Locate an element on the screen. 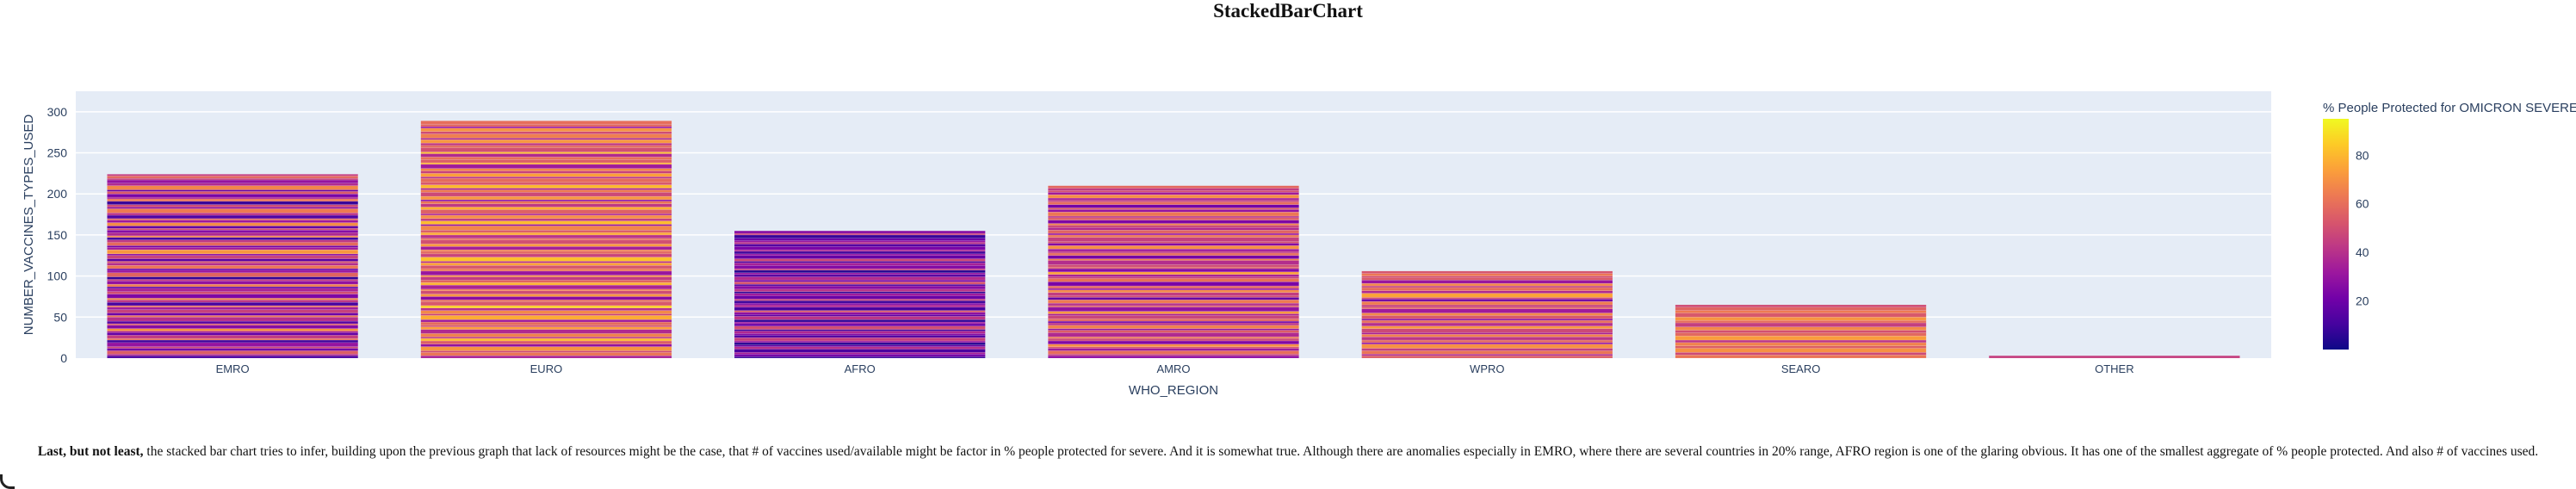 The width and height of the screenshot is (2576, 489). y-tick-label: 0 is located at coordinates (64, 358).